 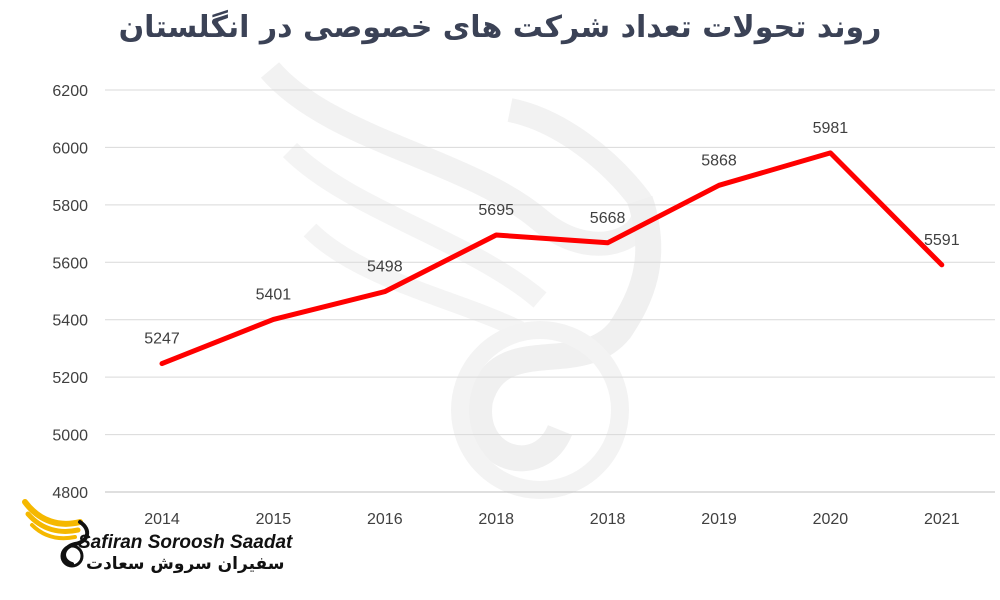 I want to click on data-label: 5668, so click(x=608, y=218).